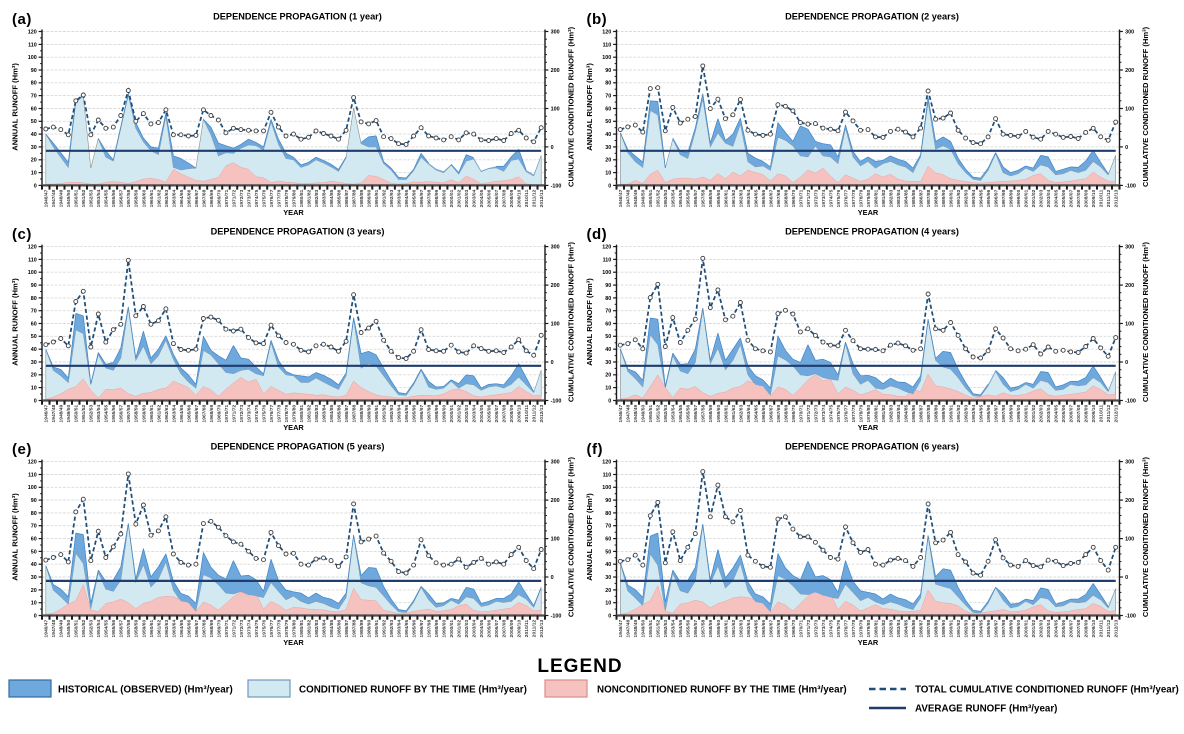 This screenshot has height=734, width=1184. I want to click on svg-text: 2000/01, so click(1027, 629).